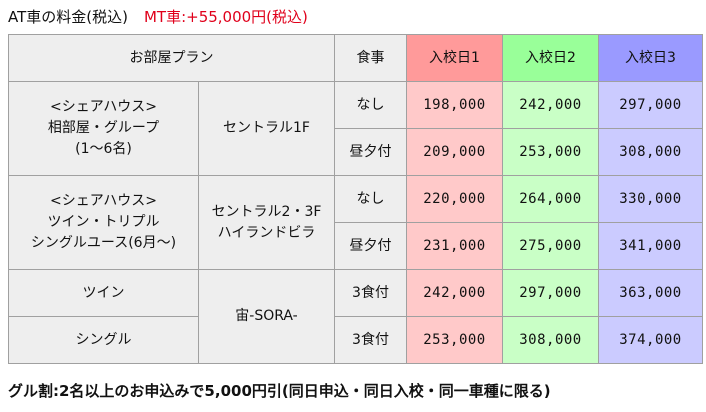 This screenshot has width=706, height=412. Describe the element at coordinates (454, 340) in the screenshot. I see `price-day1: 253,000` at that location.